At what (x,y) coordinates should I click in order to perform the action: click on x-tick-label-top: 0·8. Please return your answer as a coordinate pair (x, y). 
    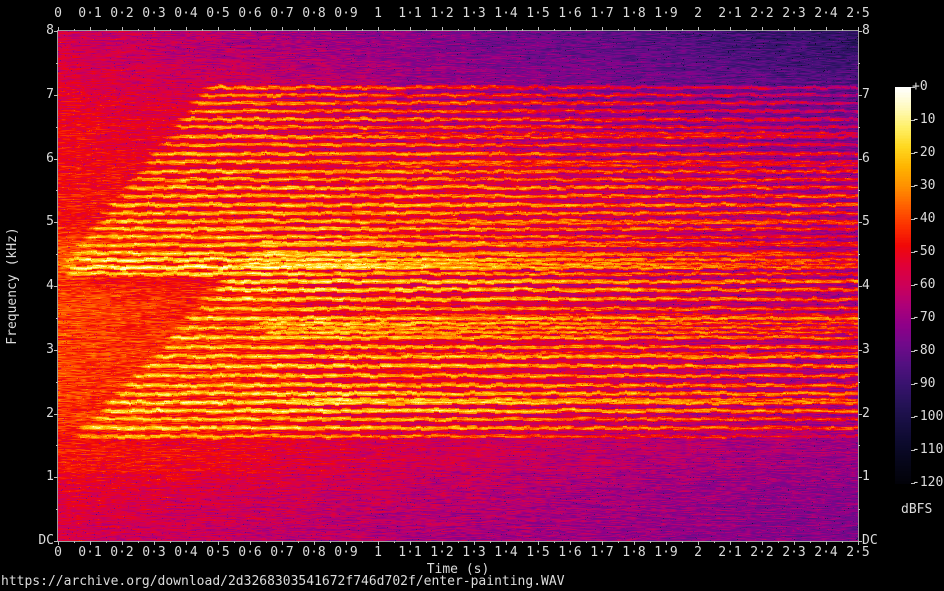
    Looking at the image, I should click on (314, 13).